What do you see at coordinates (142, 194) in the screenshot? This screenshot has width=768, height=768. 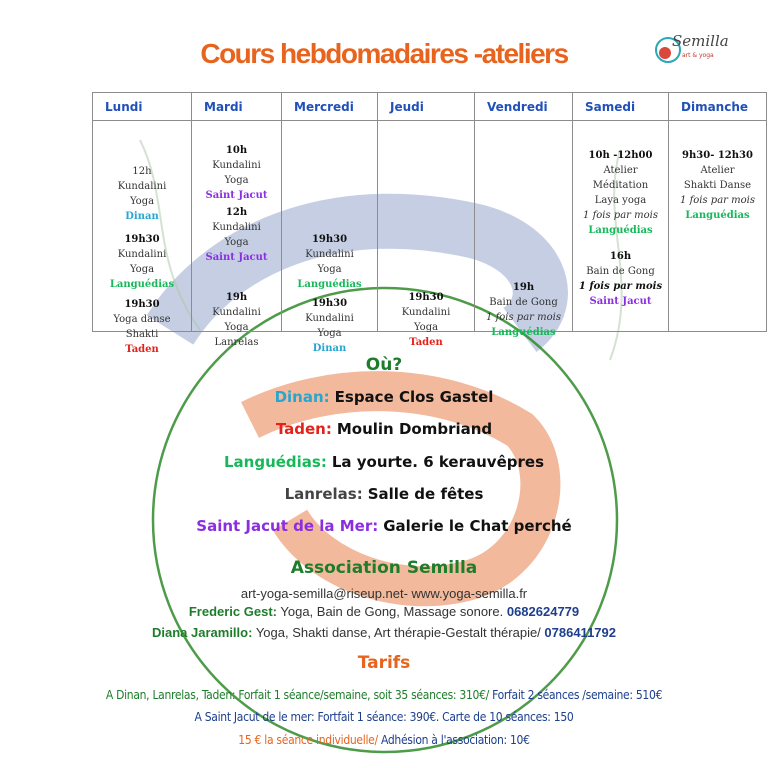 I see `class-entry: 12h Kundalini Yoga Dinan` at bounding box center [142, 194].